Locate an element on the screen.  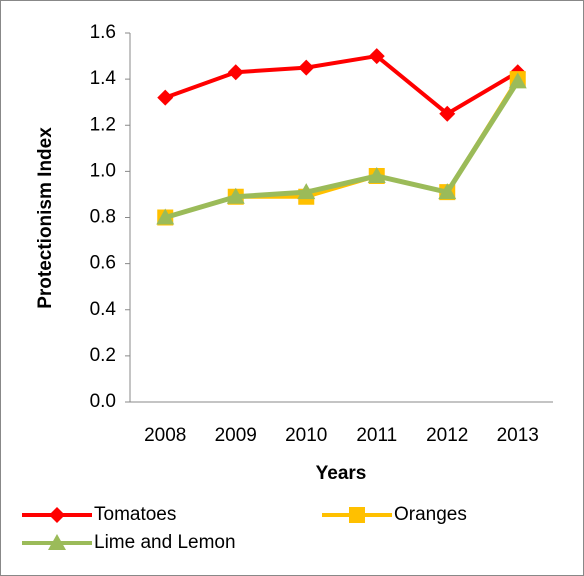
x-axis-title: Years is located at coordinates (341, 473).